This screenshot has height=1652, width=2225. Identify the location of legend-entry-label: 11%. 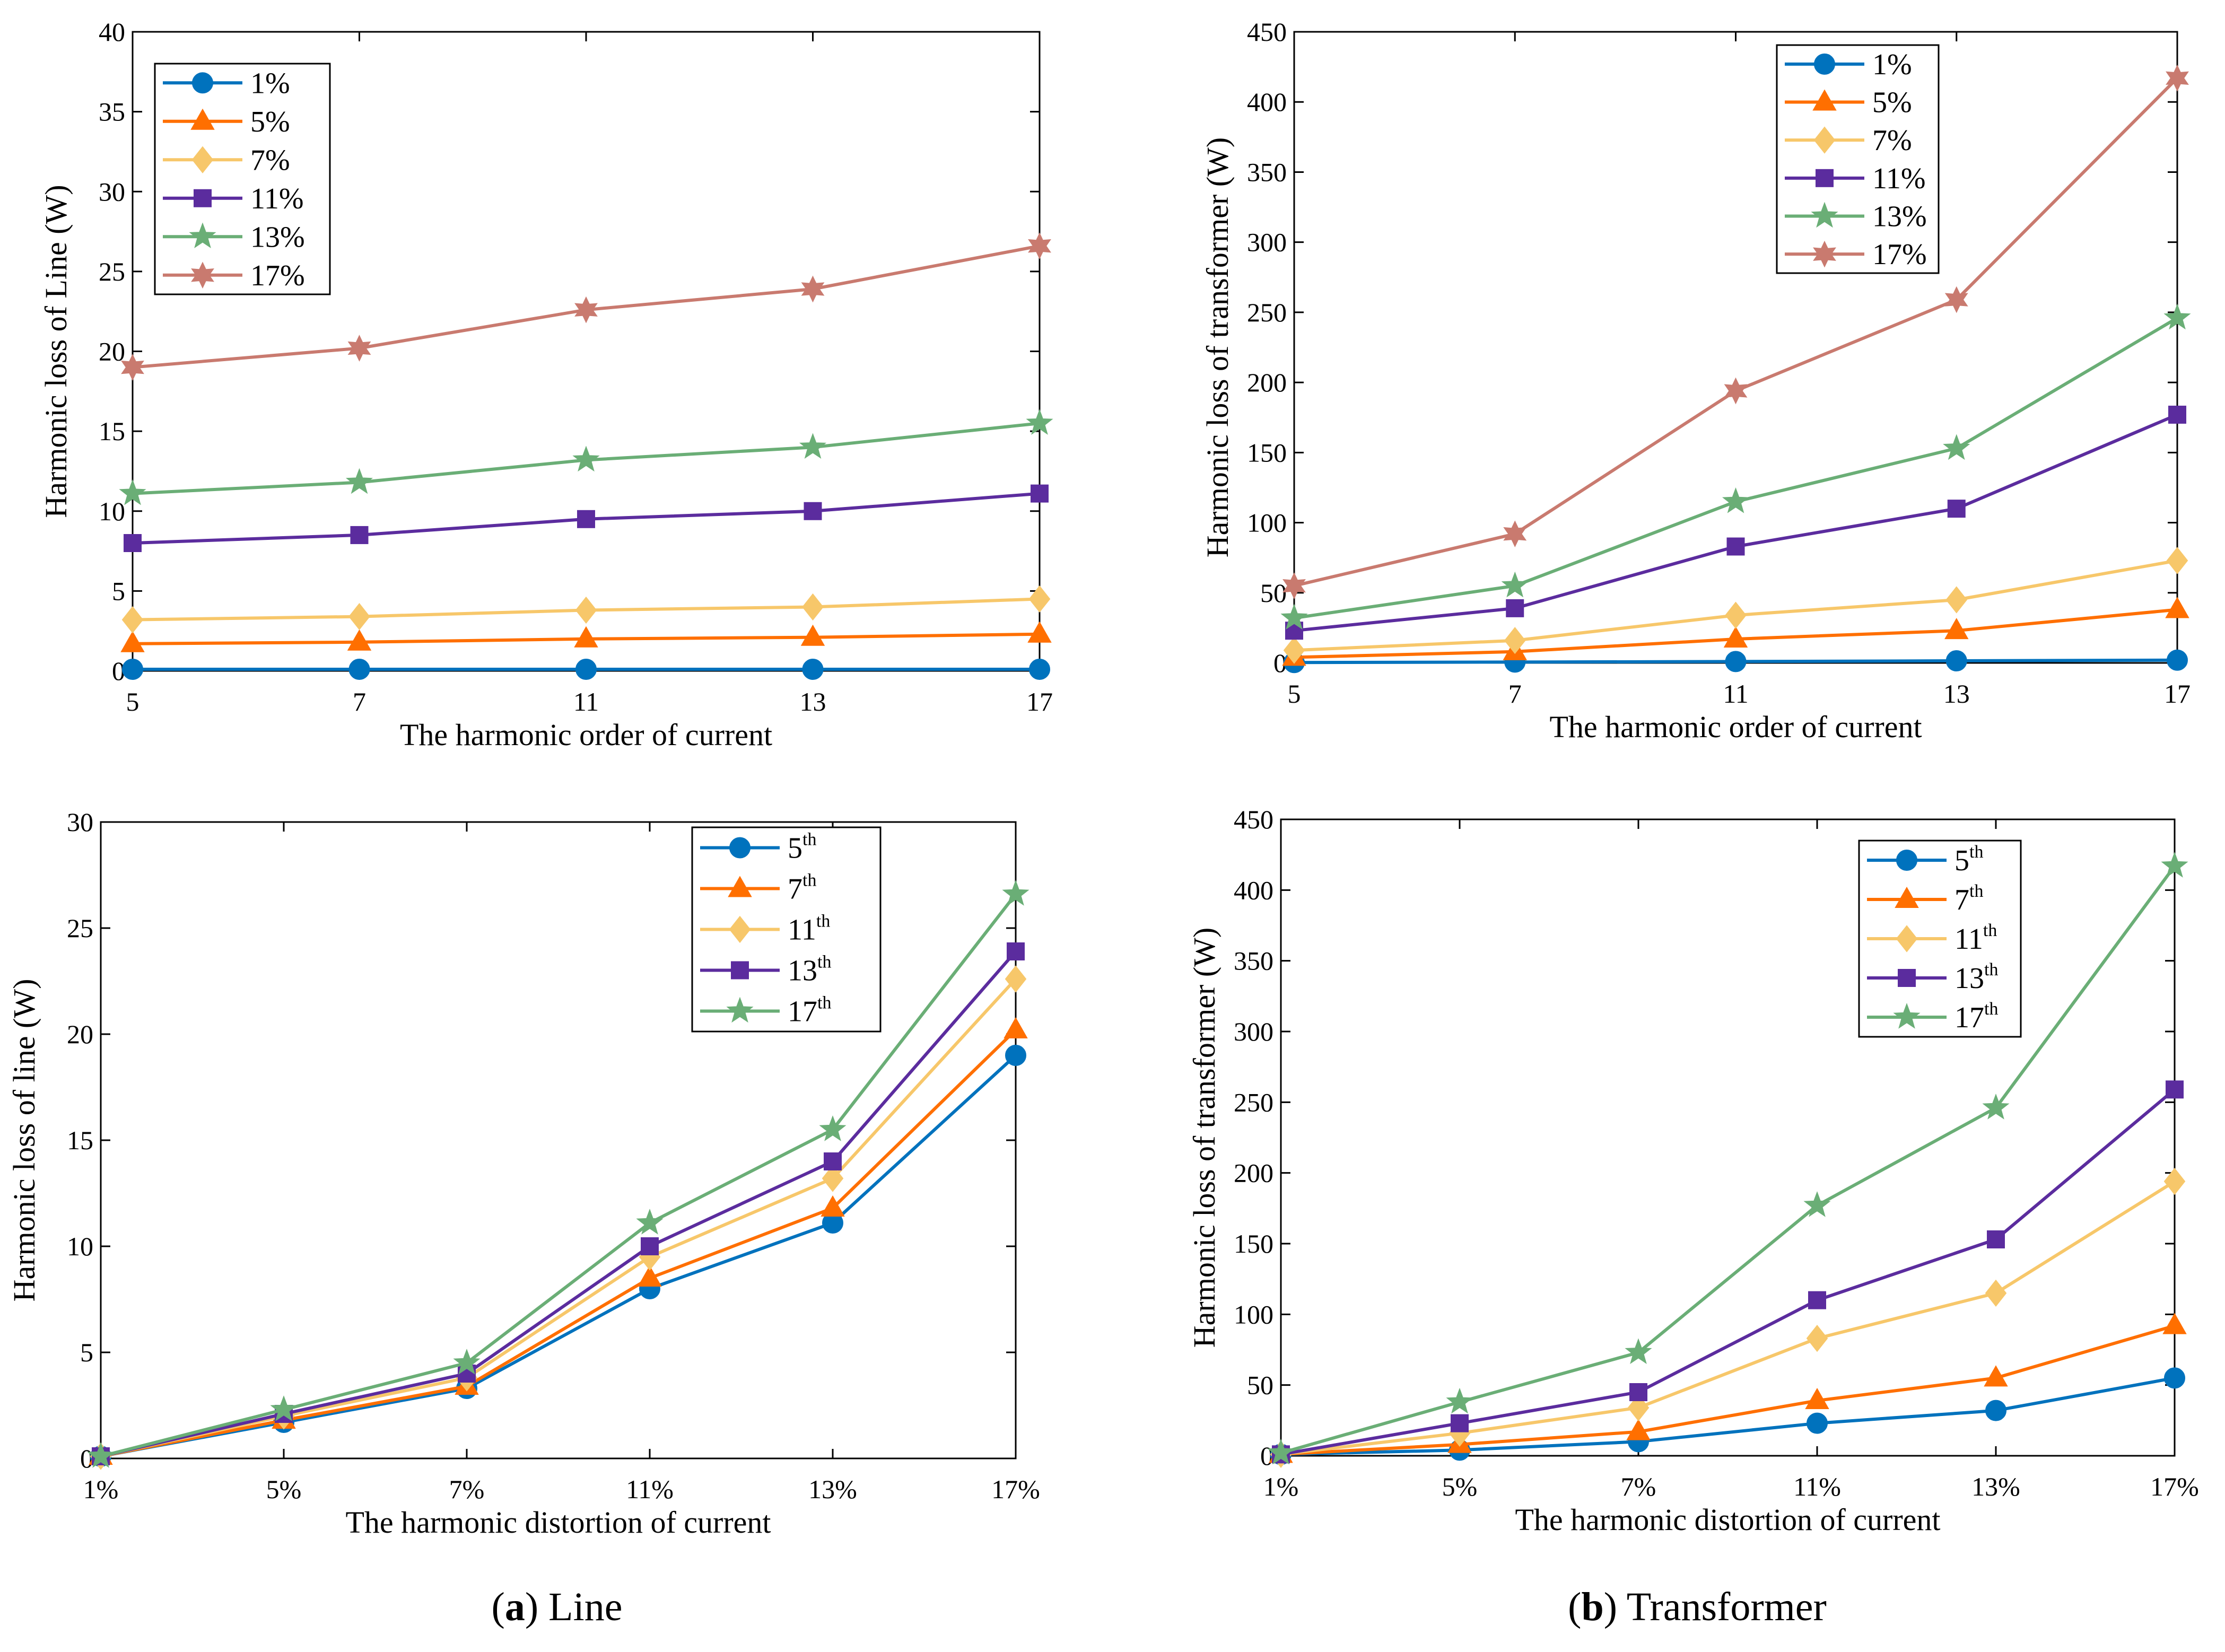
(277, 199).